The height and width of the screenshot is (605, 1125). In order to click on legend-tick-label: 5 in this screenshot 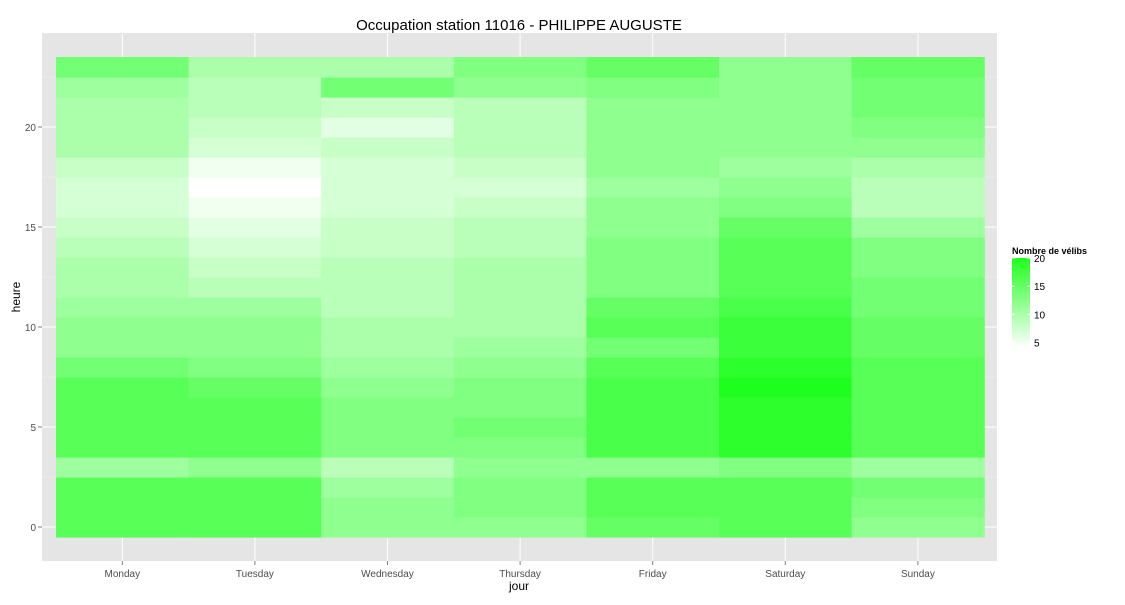, I will do `click(1037, 343)`.